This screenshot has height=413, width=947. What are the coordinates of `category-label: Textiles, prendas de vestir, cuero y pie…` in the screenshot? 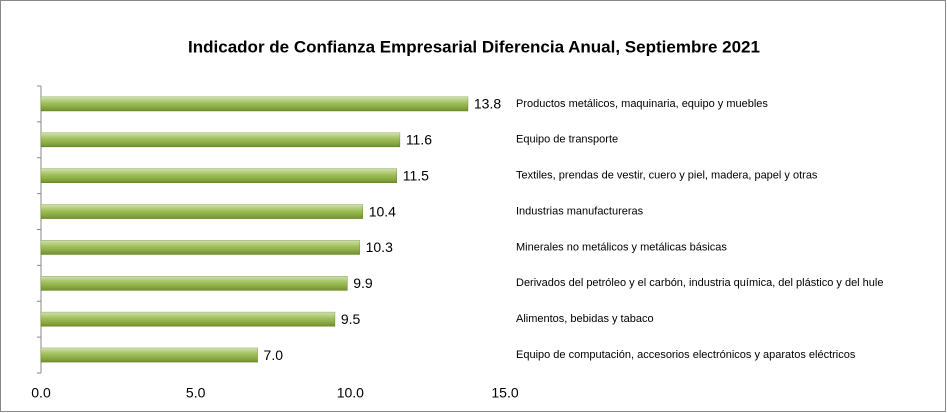 It's located at (667, 176).